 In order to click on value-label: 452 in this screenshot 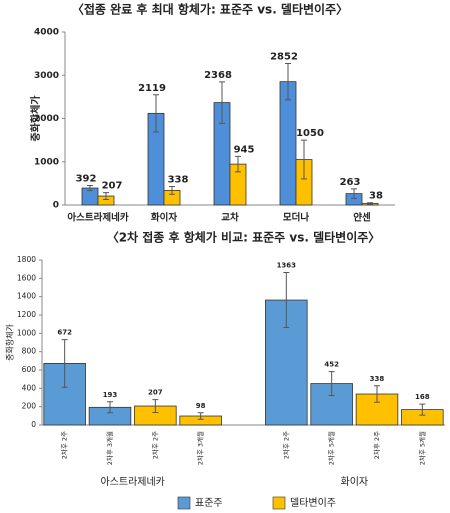, I will do `click(331, 365)`.